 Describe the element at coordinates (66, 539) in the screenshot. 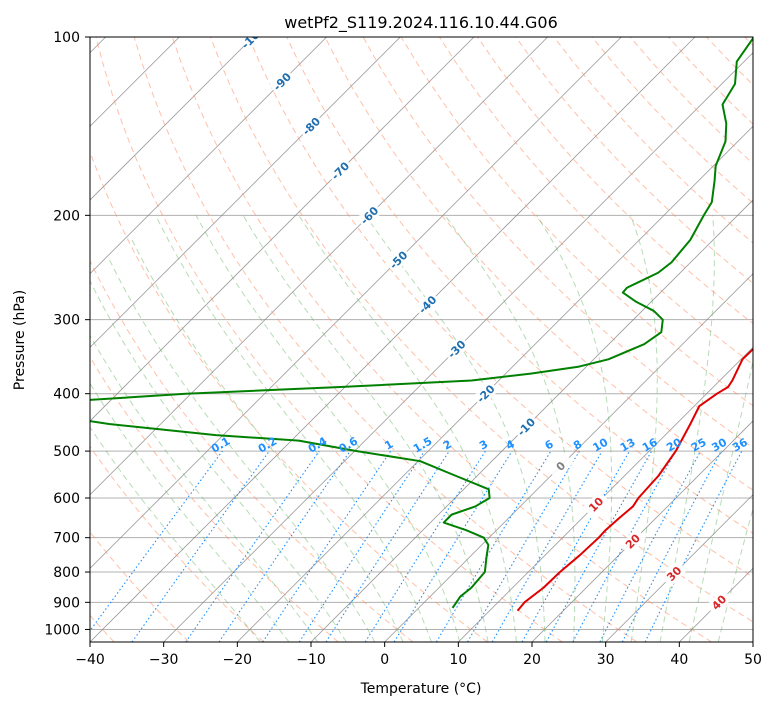

I see `y-tick-label: 700` at that location.